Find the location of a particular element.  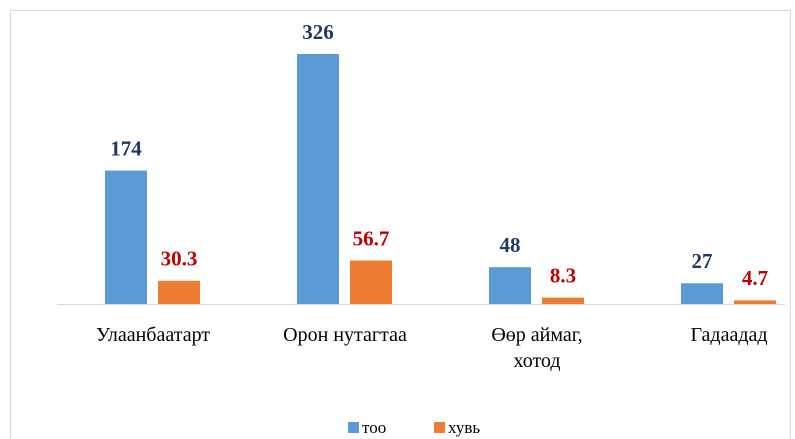

x-tick-label: Орон нутагтаа is located at coordinates (345, 335).